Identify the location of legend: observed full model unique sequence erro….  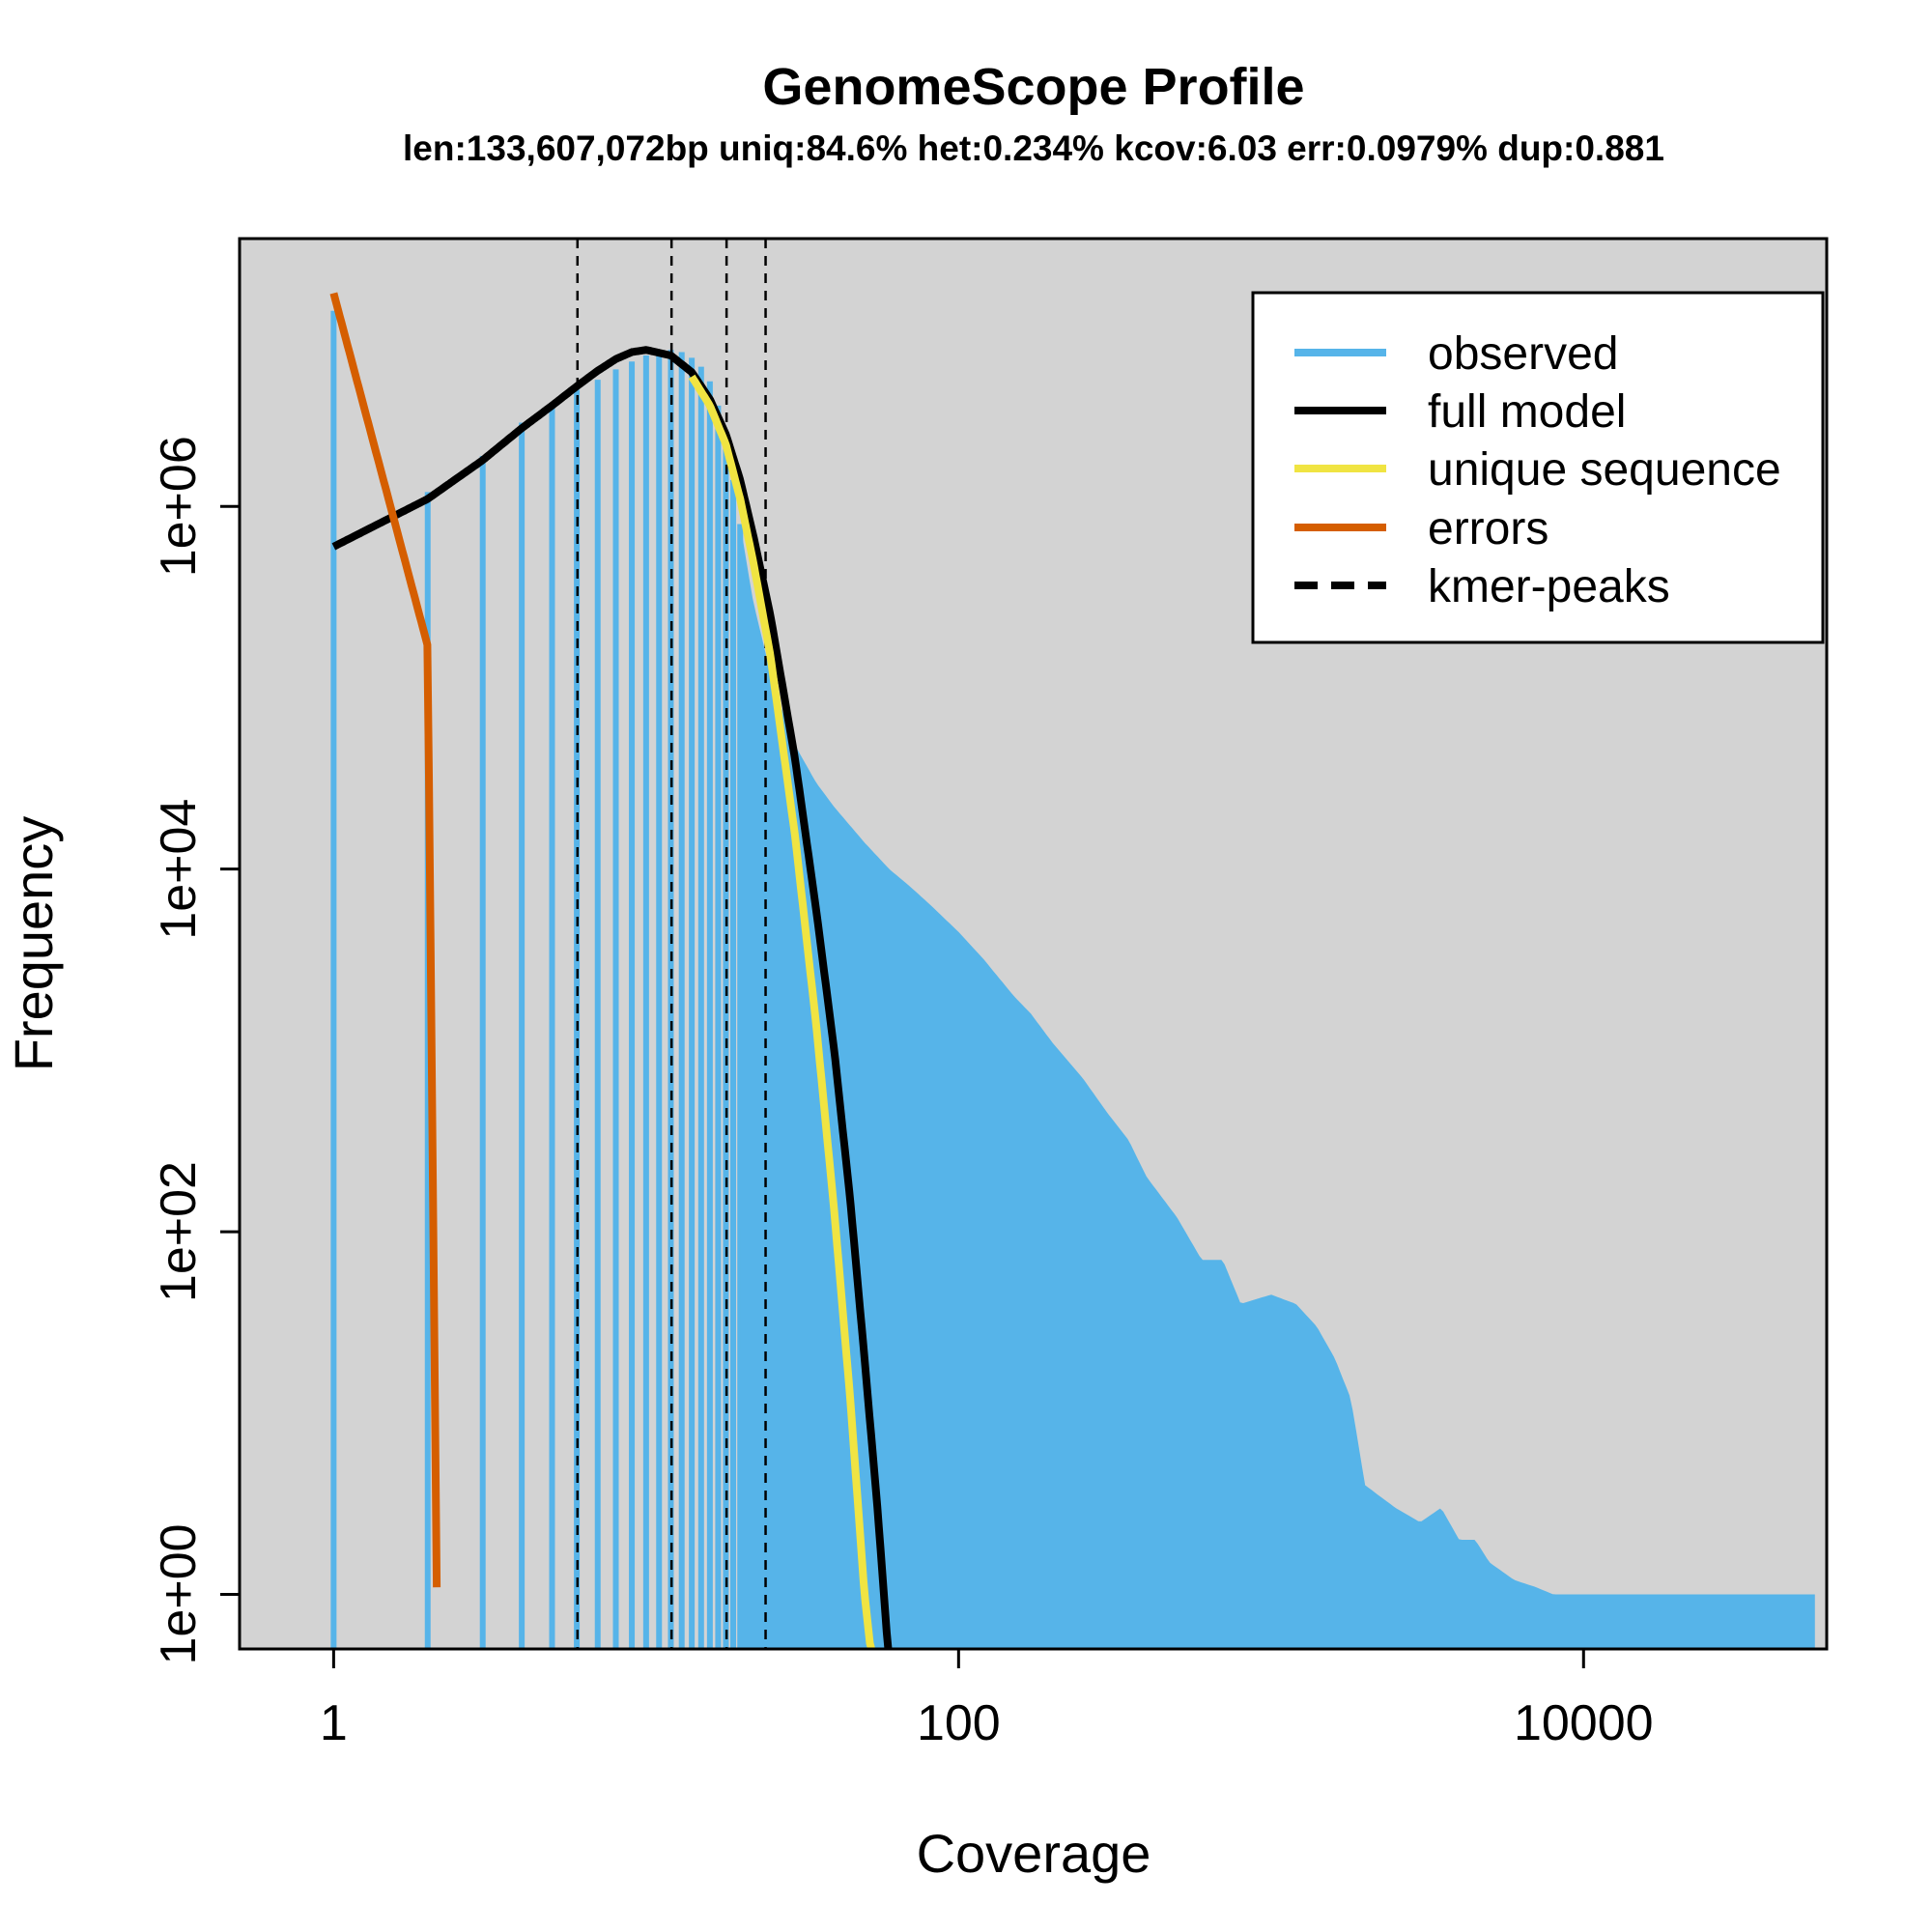
(1538, 467).